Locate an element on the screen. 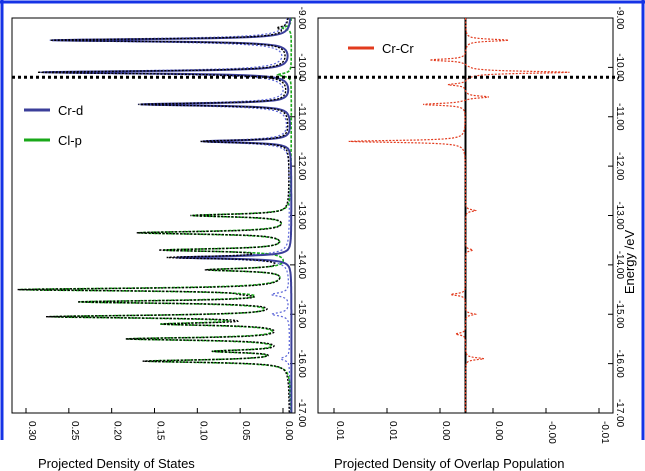 The width and height of the screenshot is (645, 471). pdos-y-tick-label: -9.00 is located at coordinates (301, 18).